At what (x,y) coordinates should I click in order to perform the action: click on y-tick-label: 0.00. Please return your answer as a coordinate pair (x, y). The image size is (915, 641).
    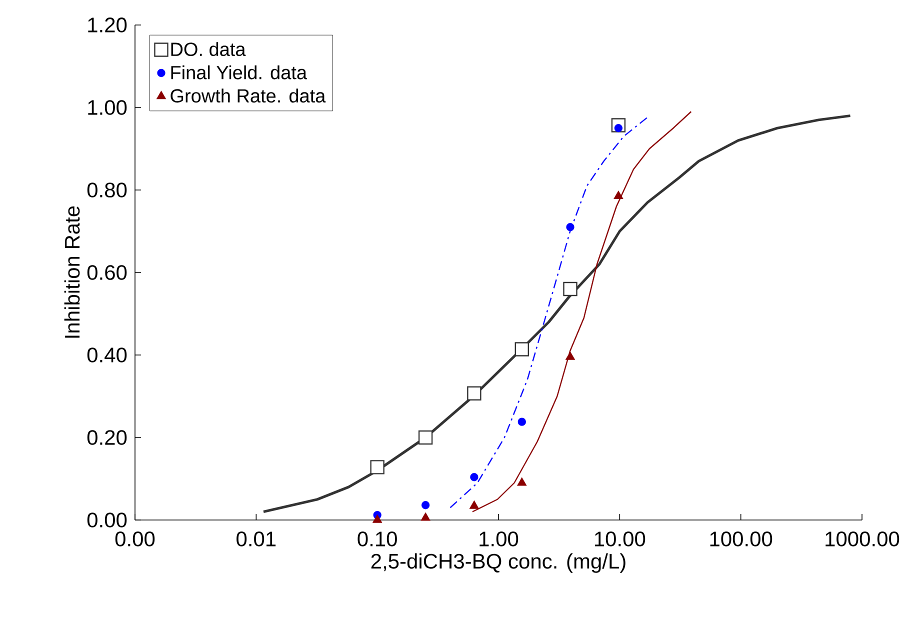
    Looking at the image, I should click on (107, 520).